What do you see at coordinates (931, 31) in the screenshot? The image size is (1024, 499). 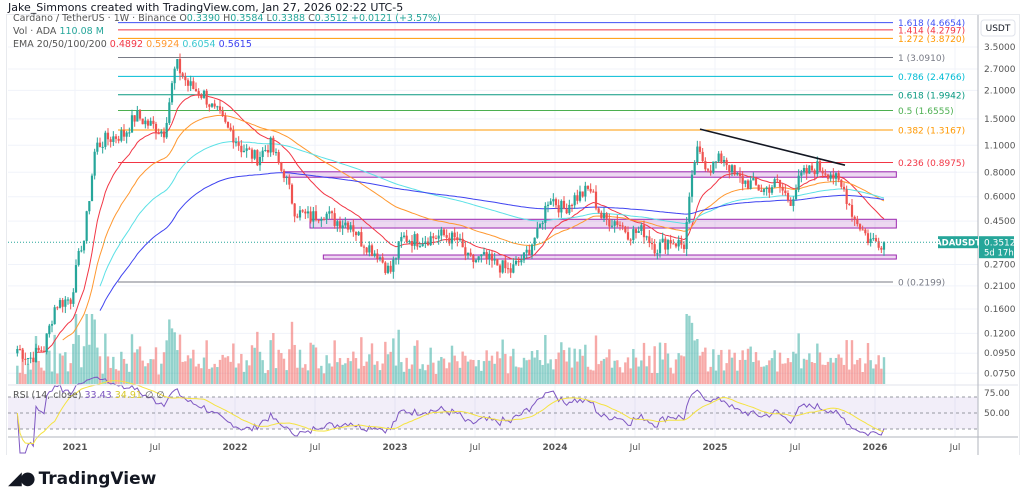 I see `fib-label: 1.414 (4.2797)` at bounding box center [931, 31].